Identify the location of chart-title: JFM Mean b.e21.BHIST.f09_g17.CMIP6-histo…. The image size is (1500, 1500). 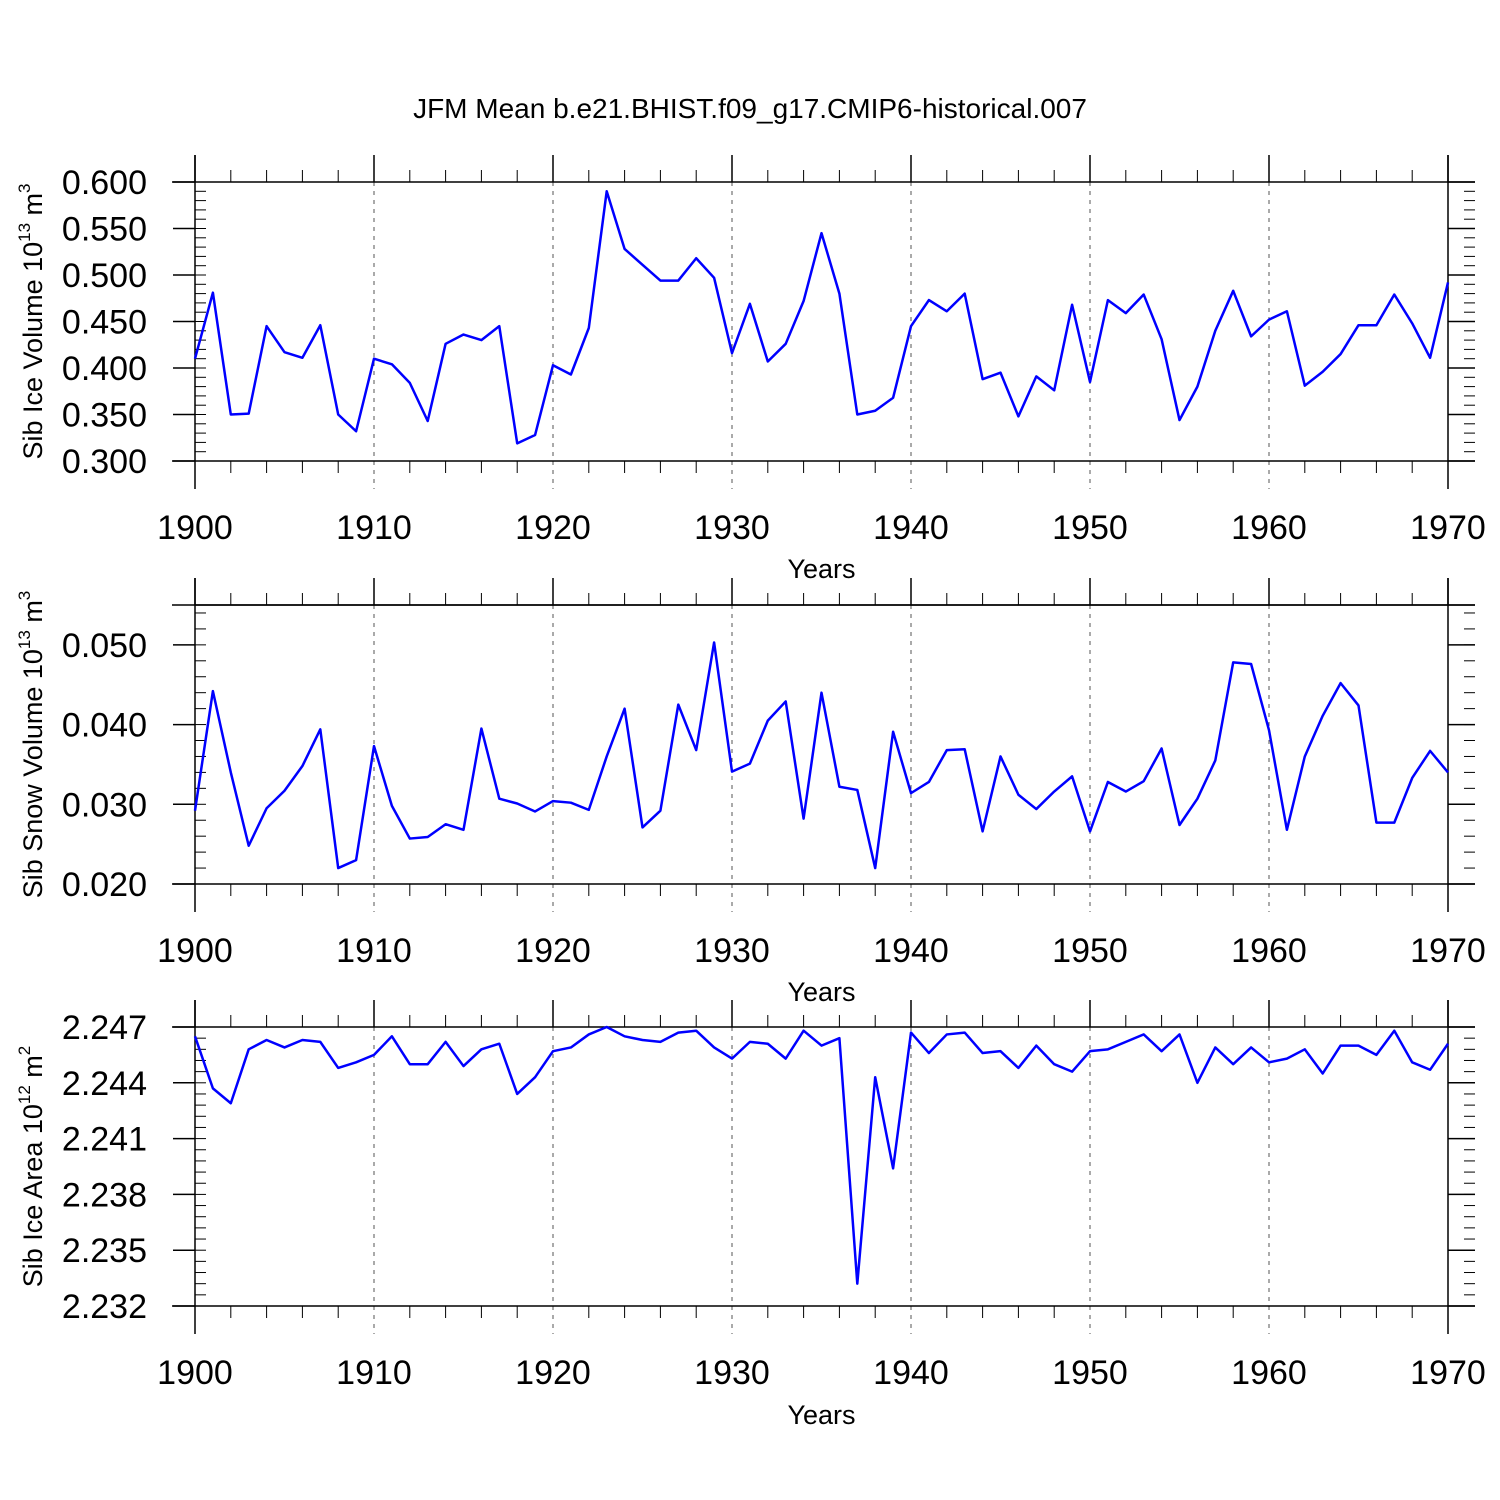
(750, 108).